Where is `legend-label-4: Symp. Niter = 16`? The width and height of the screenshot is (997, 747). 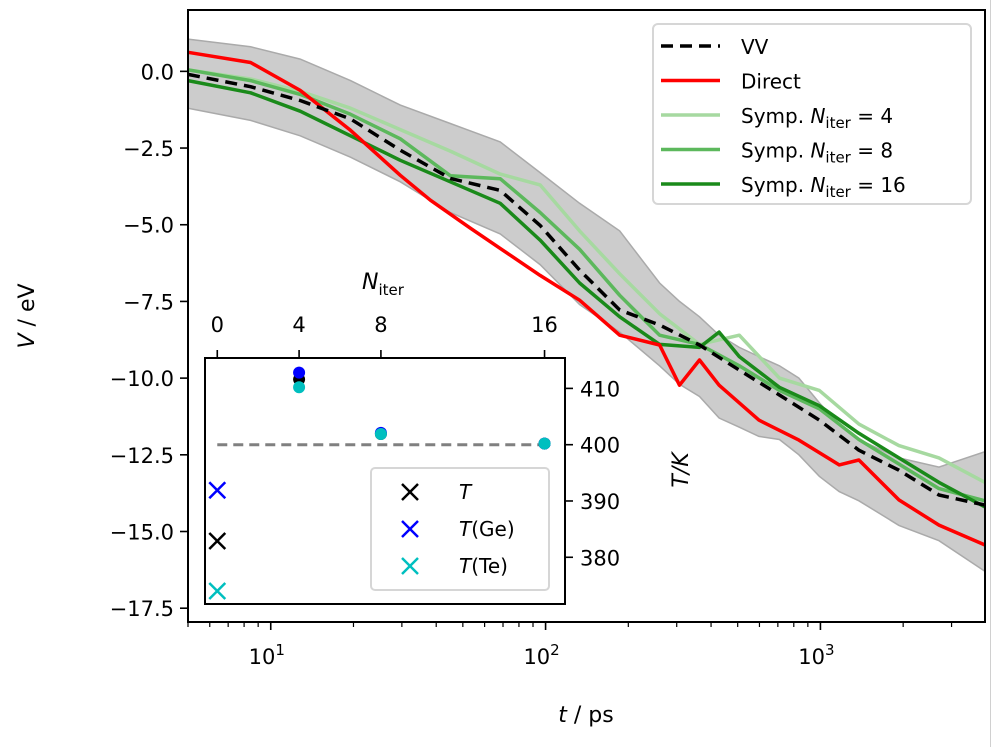
legend-label-4: Symp. Niter = 16 is located at coordinates (823, 187).